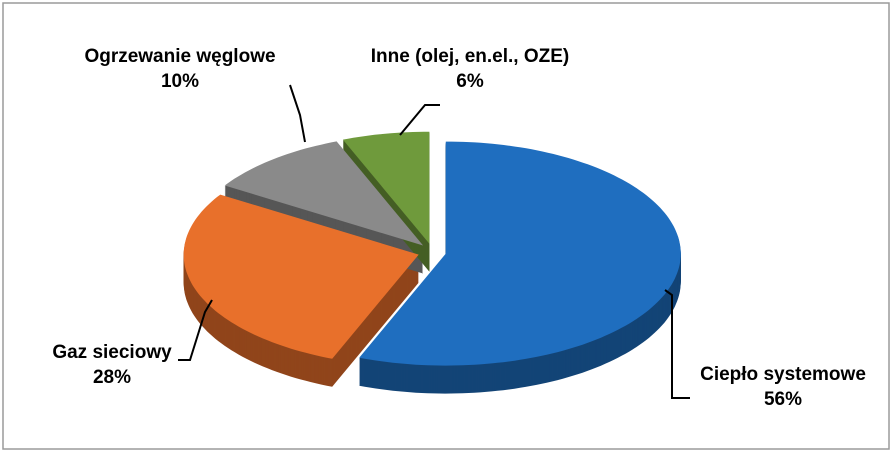  Describe the element at coordinates (180, 81) in the screenshot. I see `value-label: 10%` at that location.